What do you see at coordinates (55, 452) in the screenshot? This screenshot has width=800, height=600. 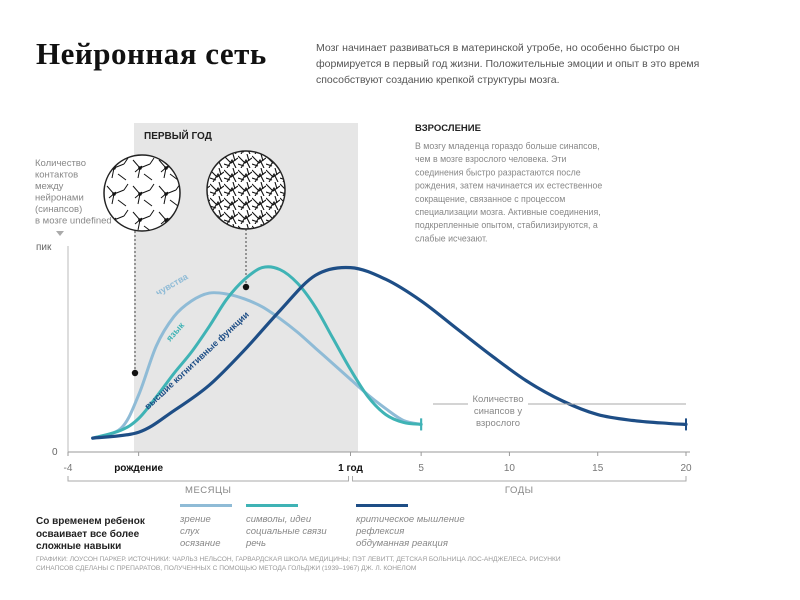 I see `y-tick-zero: 0` at bounding box center [55, 452].